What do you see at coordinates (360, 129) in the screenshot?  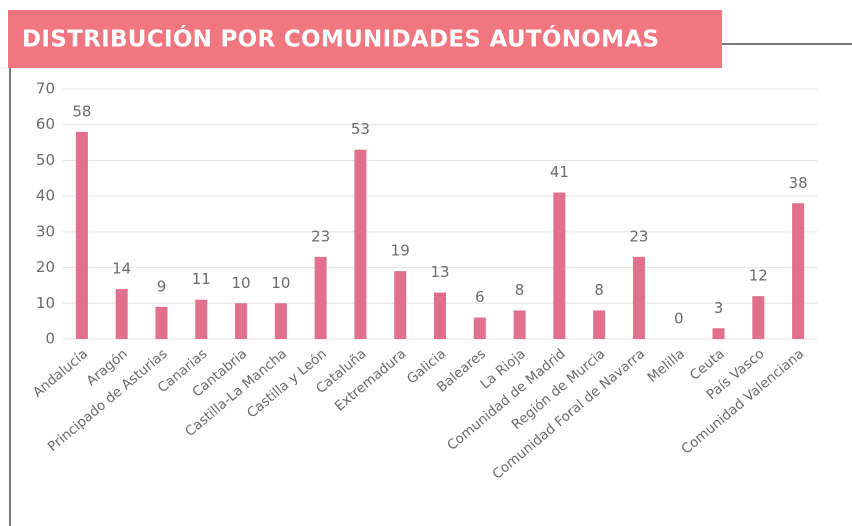 I see `data-label: 53` at bounding box center [360, 129].